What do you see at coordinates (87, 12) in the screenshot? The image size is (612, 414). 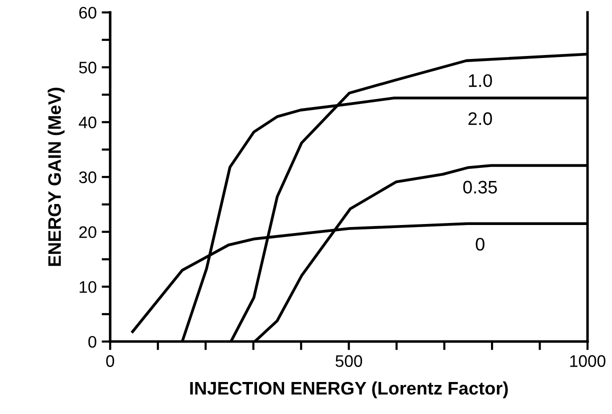 I see `y-tick-label: 60` at bounding box center [87, 12].